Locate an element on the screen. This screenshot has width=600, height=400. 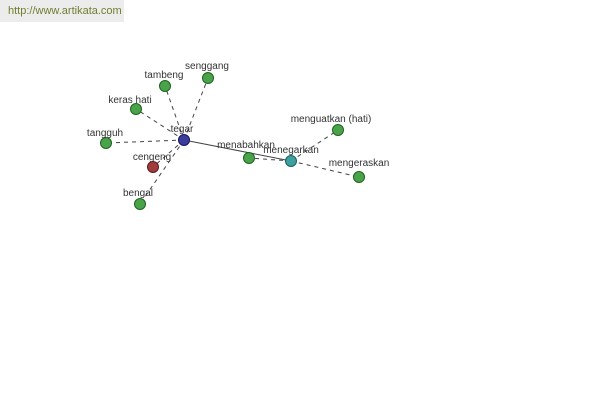
edge-tegar-bengal is located at coordinates (162, 172).